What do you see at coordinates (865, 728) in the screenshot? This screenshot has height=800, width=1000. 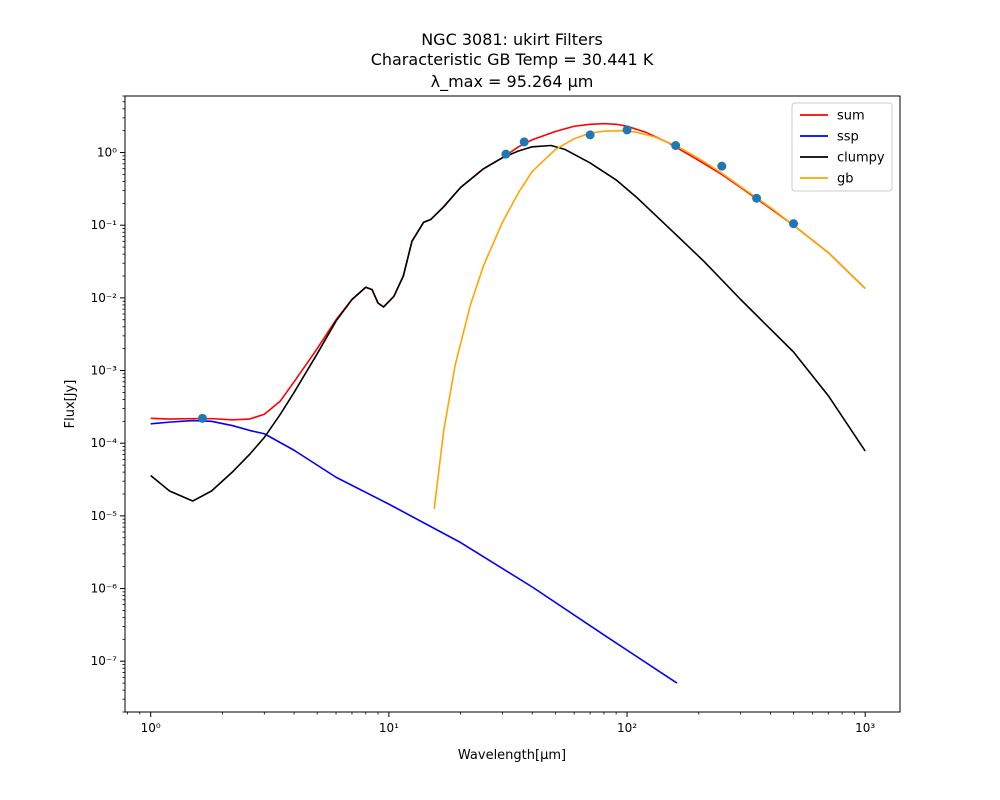 I see `x-tick-label: 10³` at bounding box center [865, 728].